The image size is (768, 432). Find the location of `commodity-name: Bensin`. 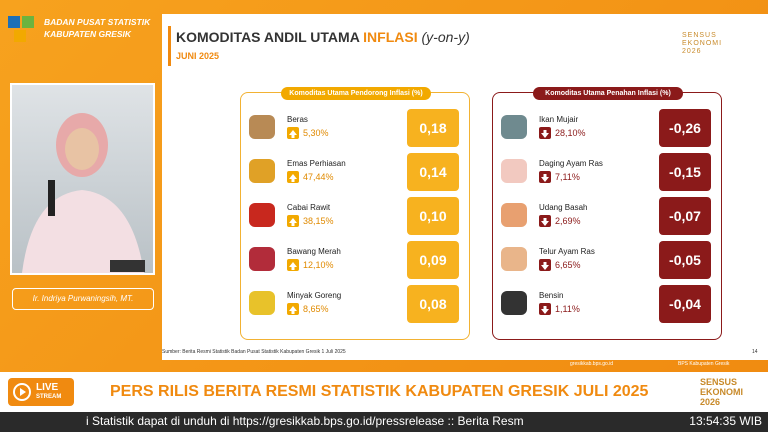

commodity-name: Bensin is located at coordinates (551, 295).